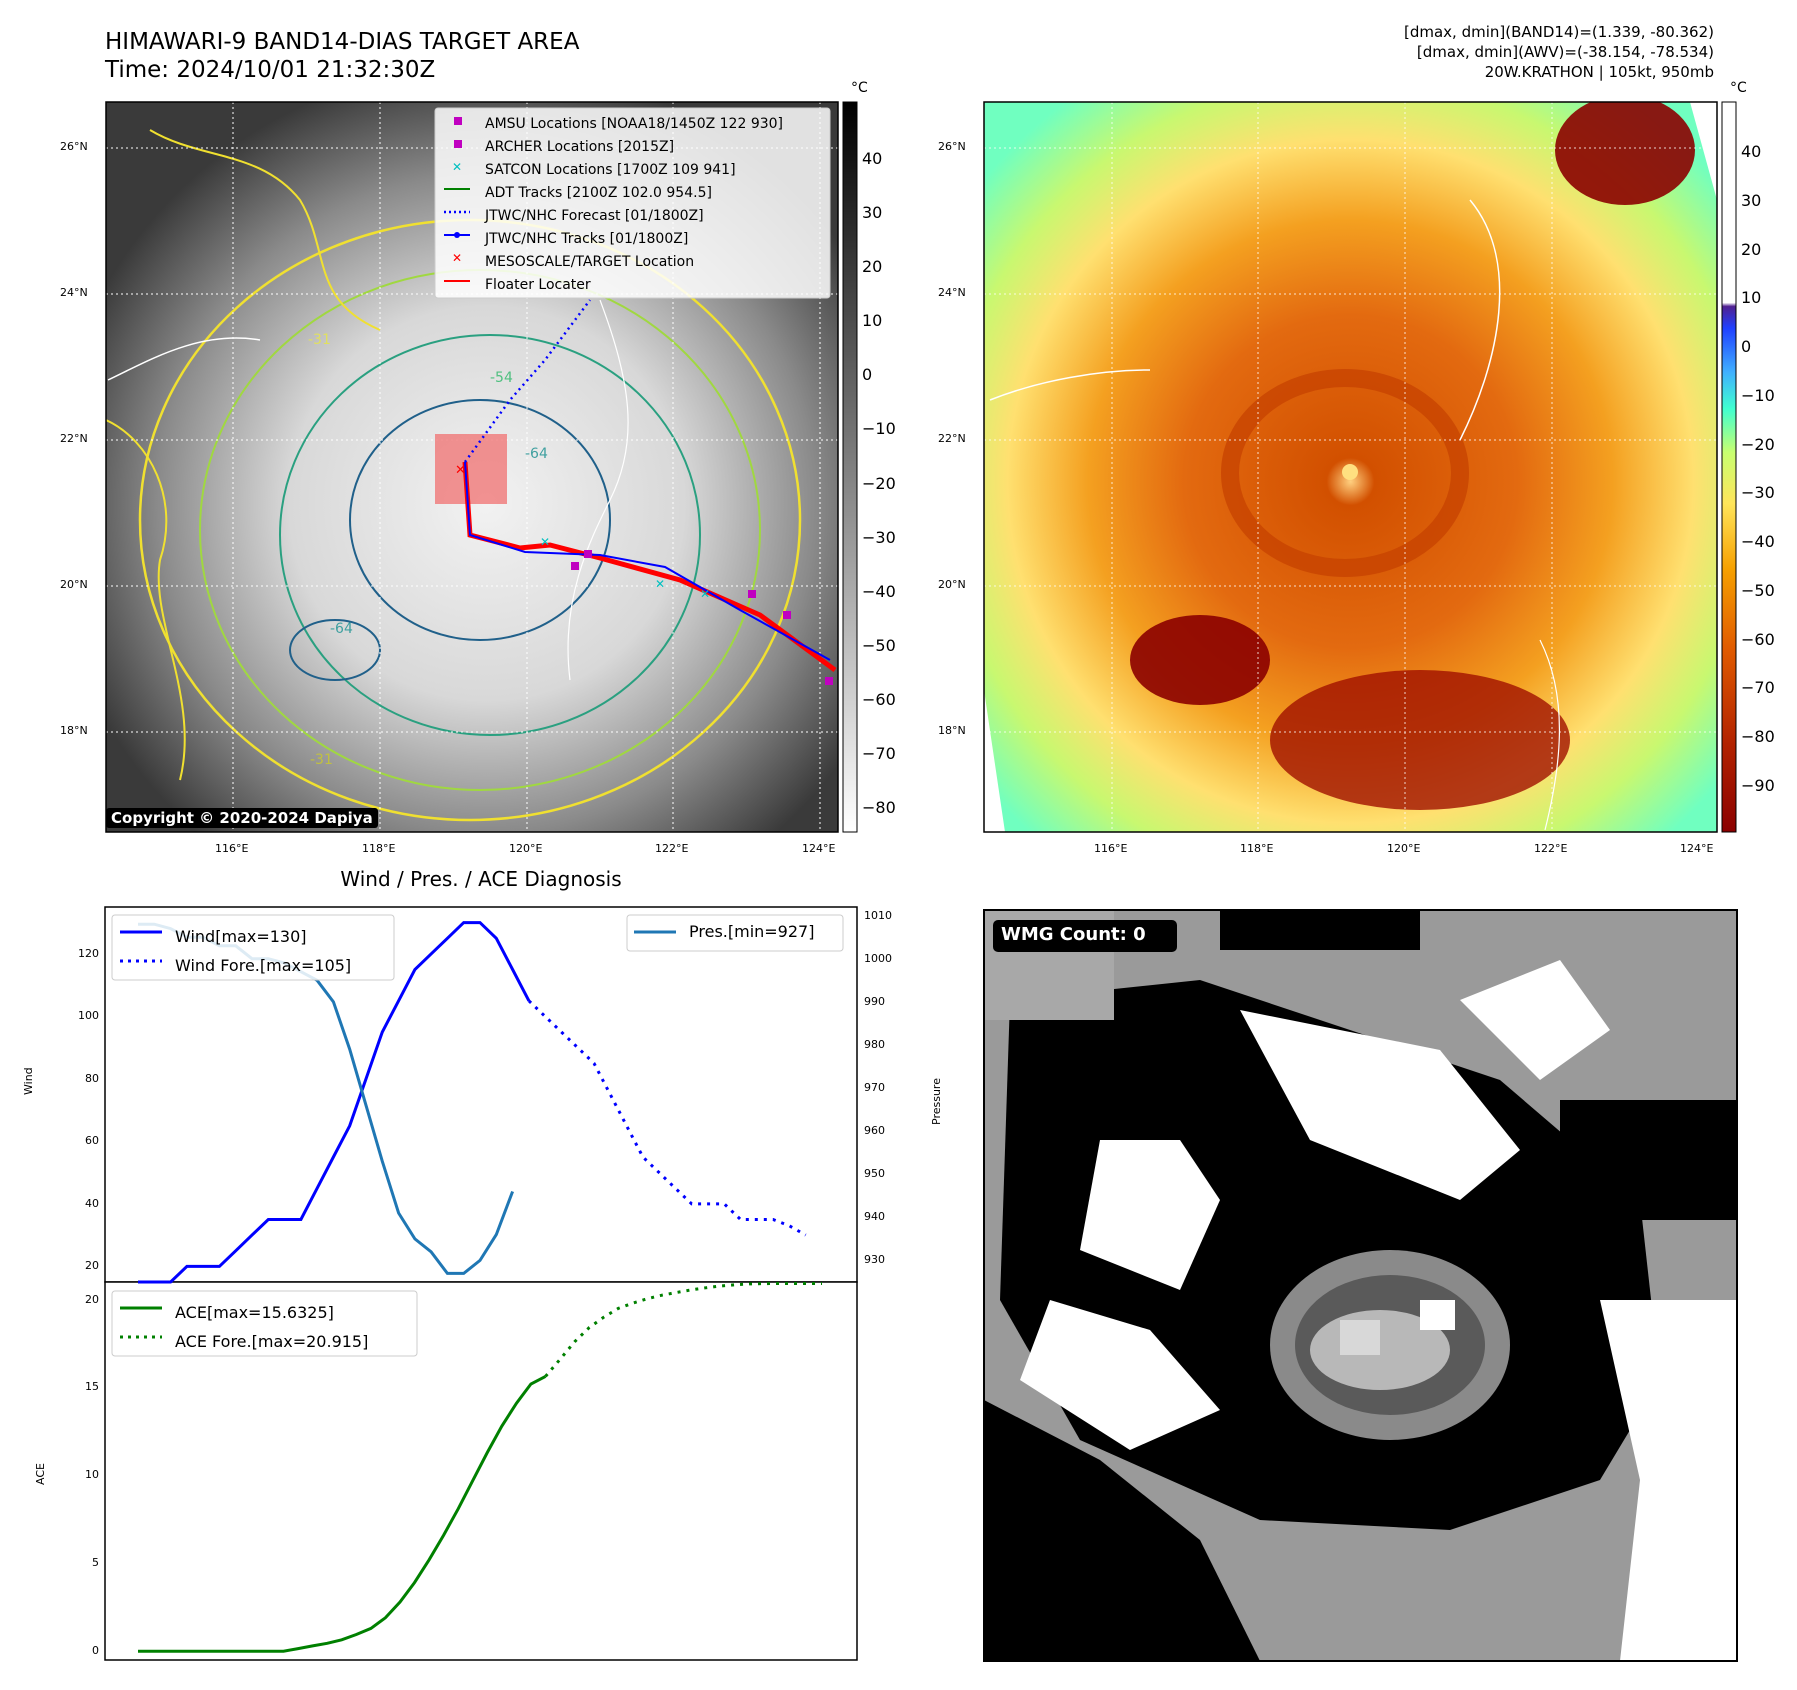 Image resolution: width=1797 pixels, height=1690 pixels. What do you see at coordinates (874, 1174) in the screenshot?
I see `pressure-tick-label: 950` at bounding box center [874, 1174].